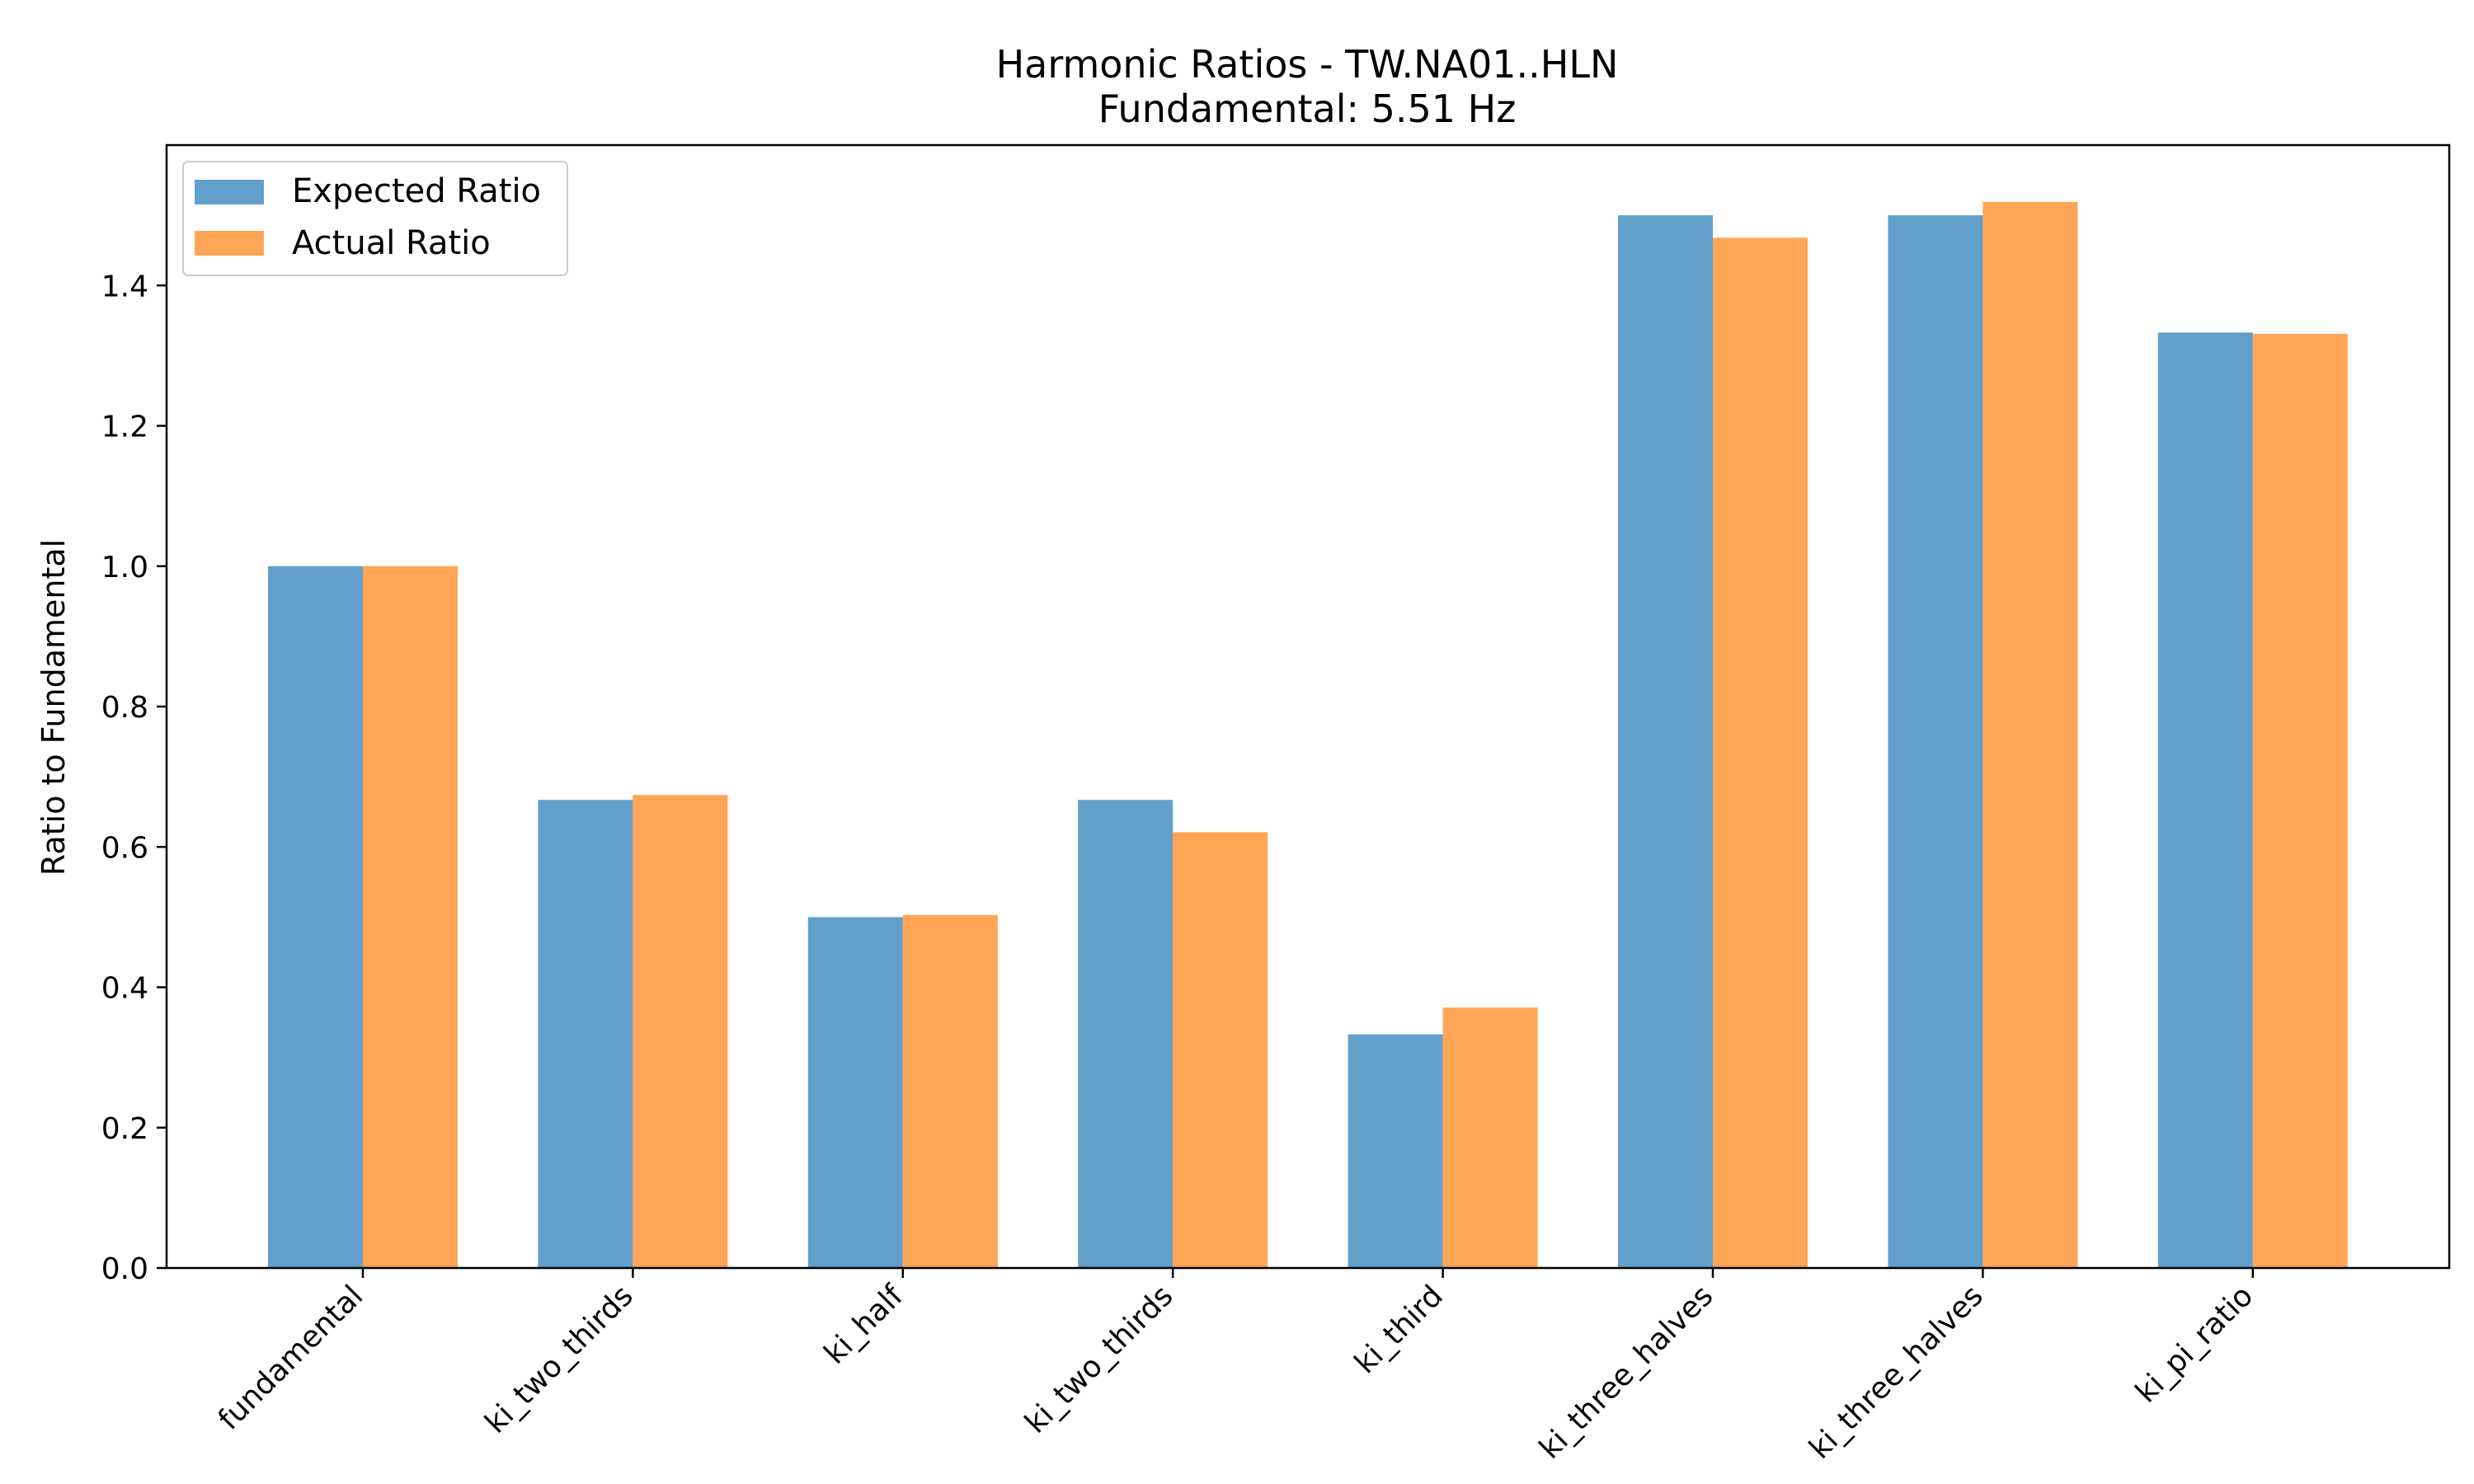 The image size is (2474, 1484). I want to click on legend: Expected Ratio Actual Ratio, so click(375, 219).